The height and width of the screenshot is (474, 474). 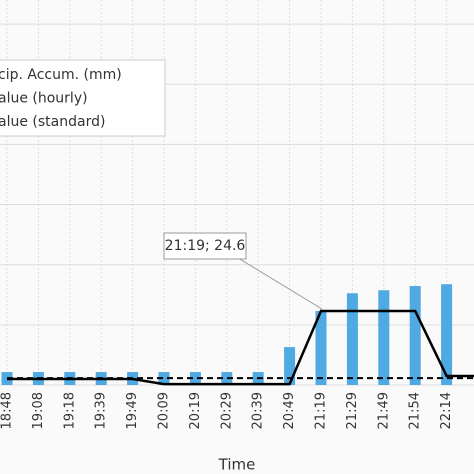 I want to click on x-tick-label: 20:49, so click(x=289, y=410).